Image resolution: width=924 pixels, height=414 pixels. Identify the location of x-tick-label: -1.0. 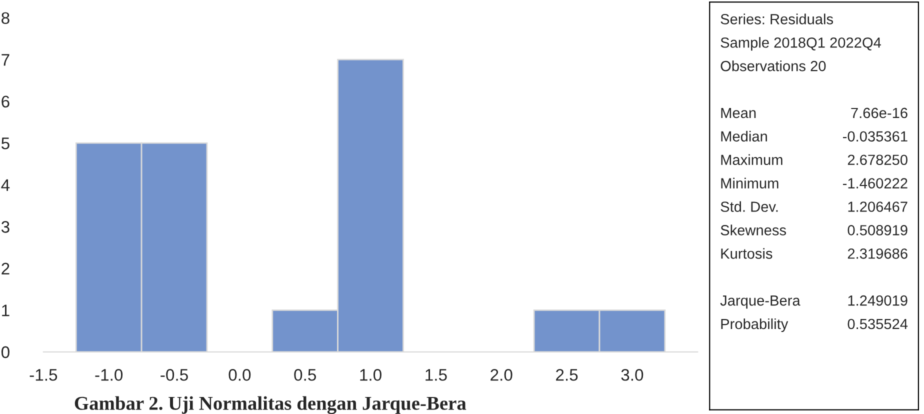
(109, 375).